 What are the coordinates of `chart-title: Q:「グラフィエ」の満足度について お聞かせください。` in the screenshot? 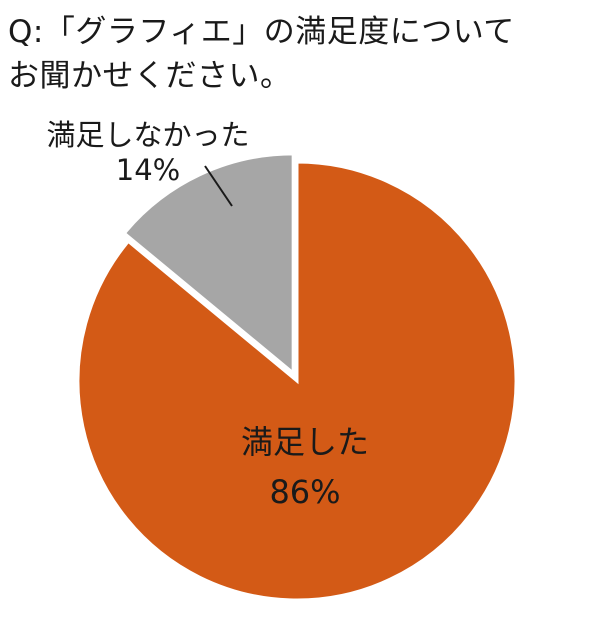 It's located at (298, 54).